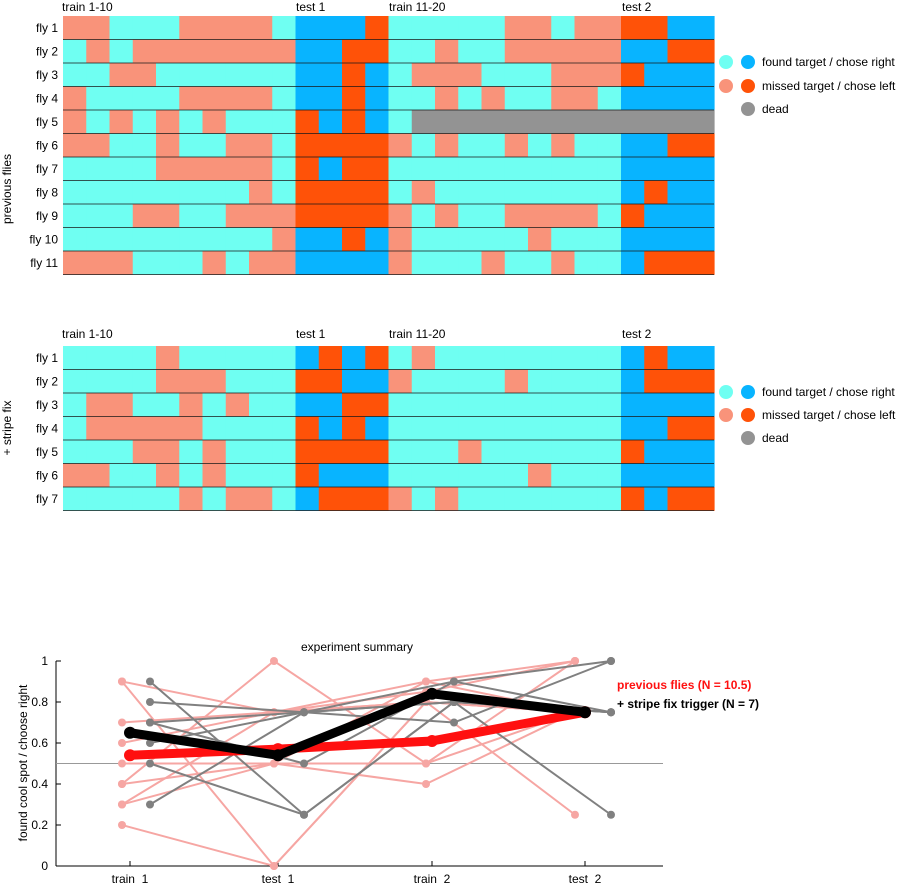 The width and height of the screenshot is (898, 884). Describe the element at coordinates (44, 263) in the screenshot. I see `fly-label: fly 11` at that location.